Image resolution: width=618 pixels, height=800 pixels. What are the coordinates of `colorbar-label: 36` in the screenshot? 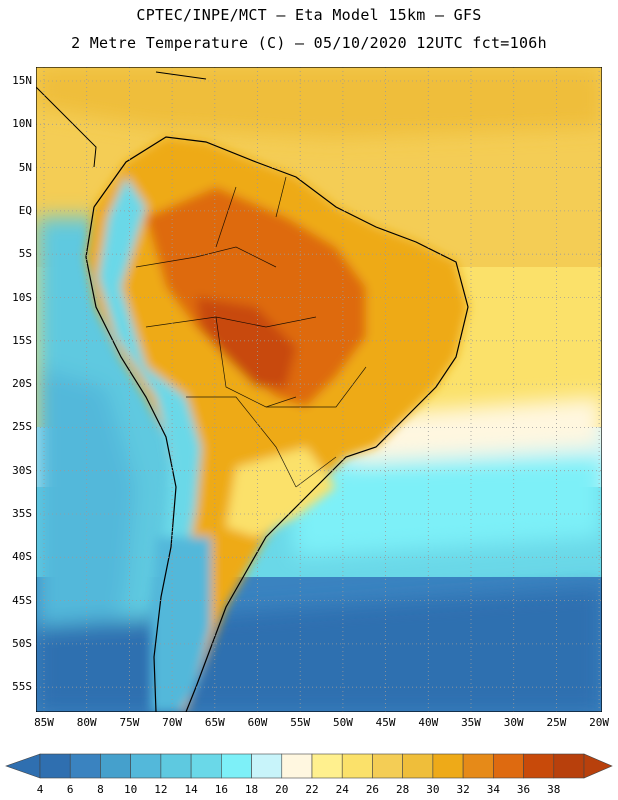 It's located at (523, 789).